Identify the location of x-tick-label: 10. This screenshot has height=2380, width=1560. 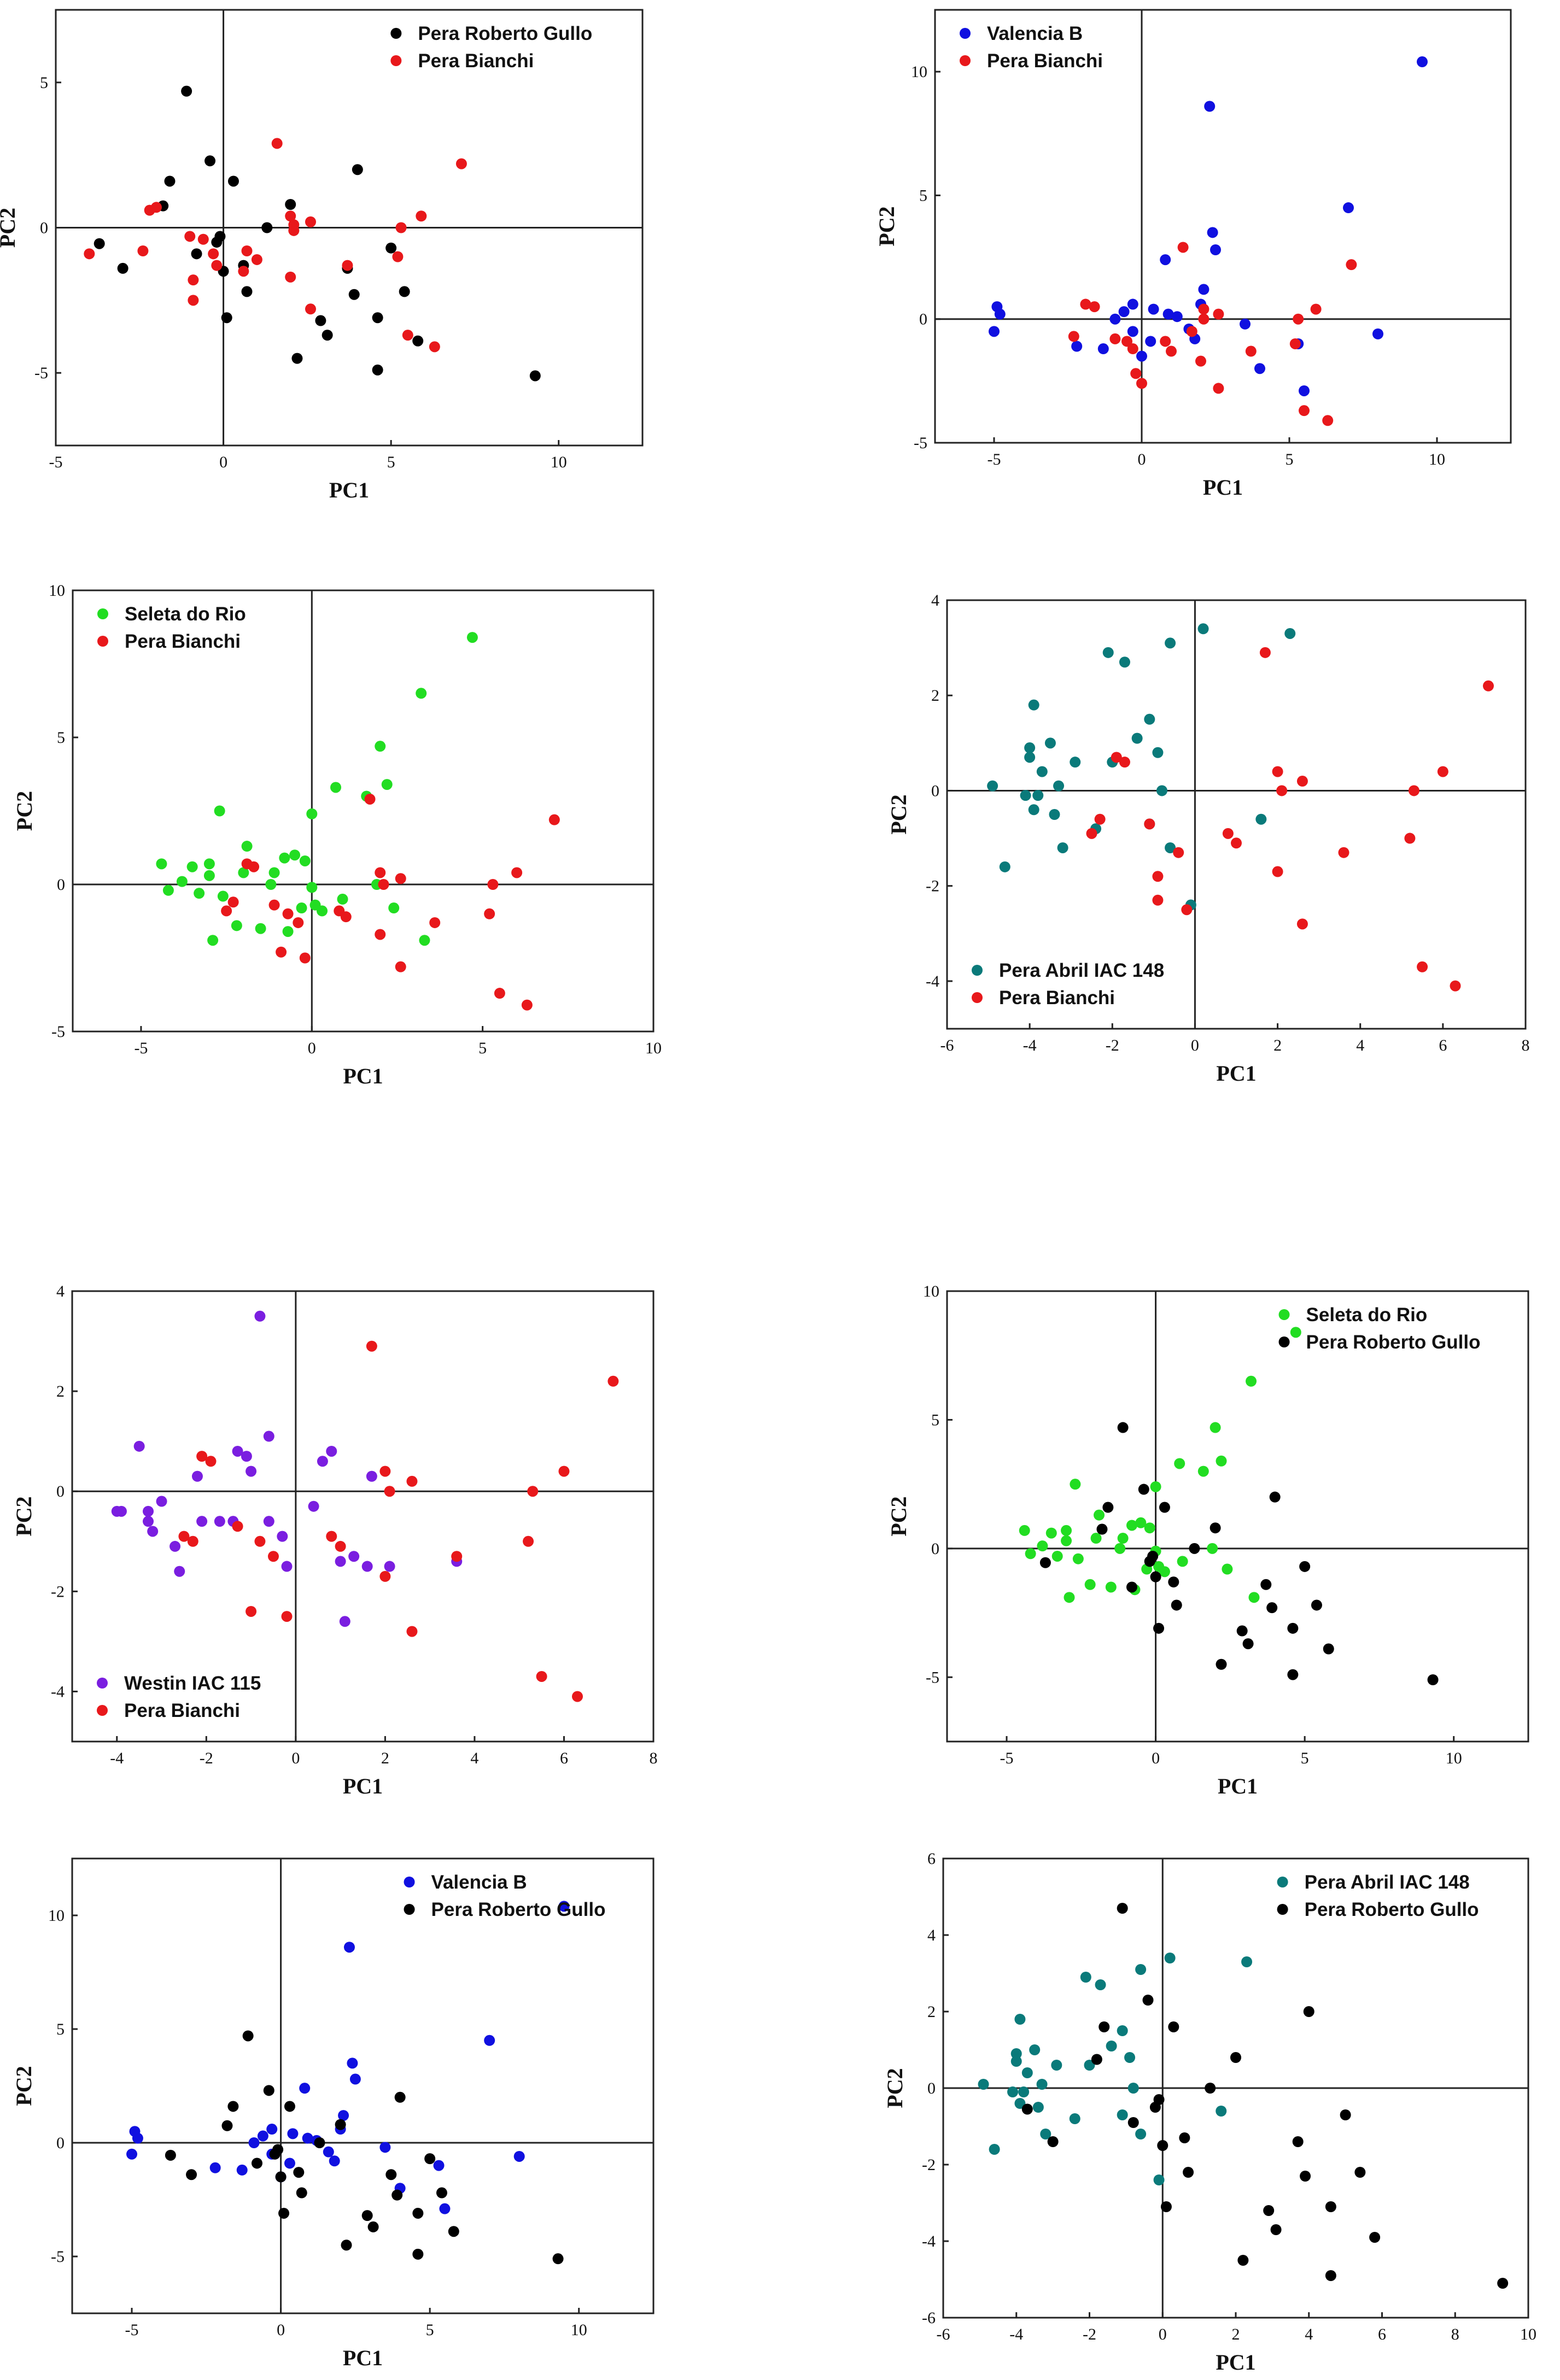
(653, 1048).